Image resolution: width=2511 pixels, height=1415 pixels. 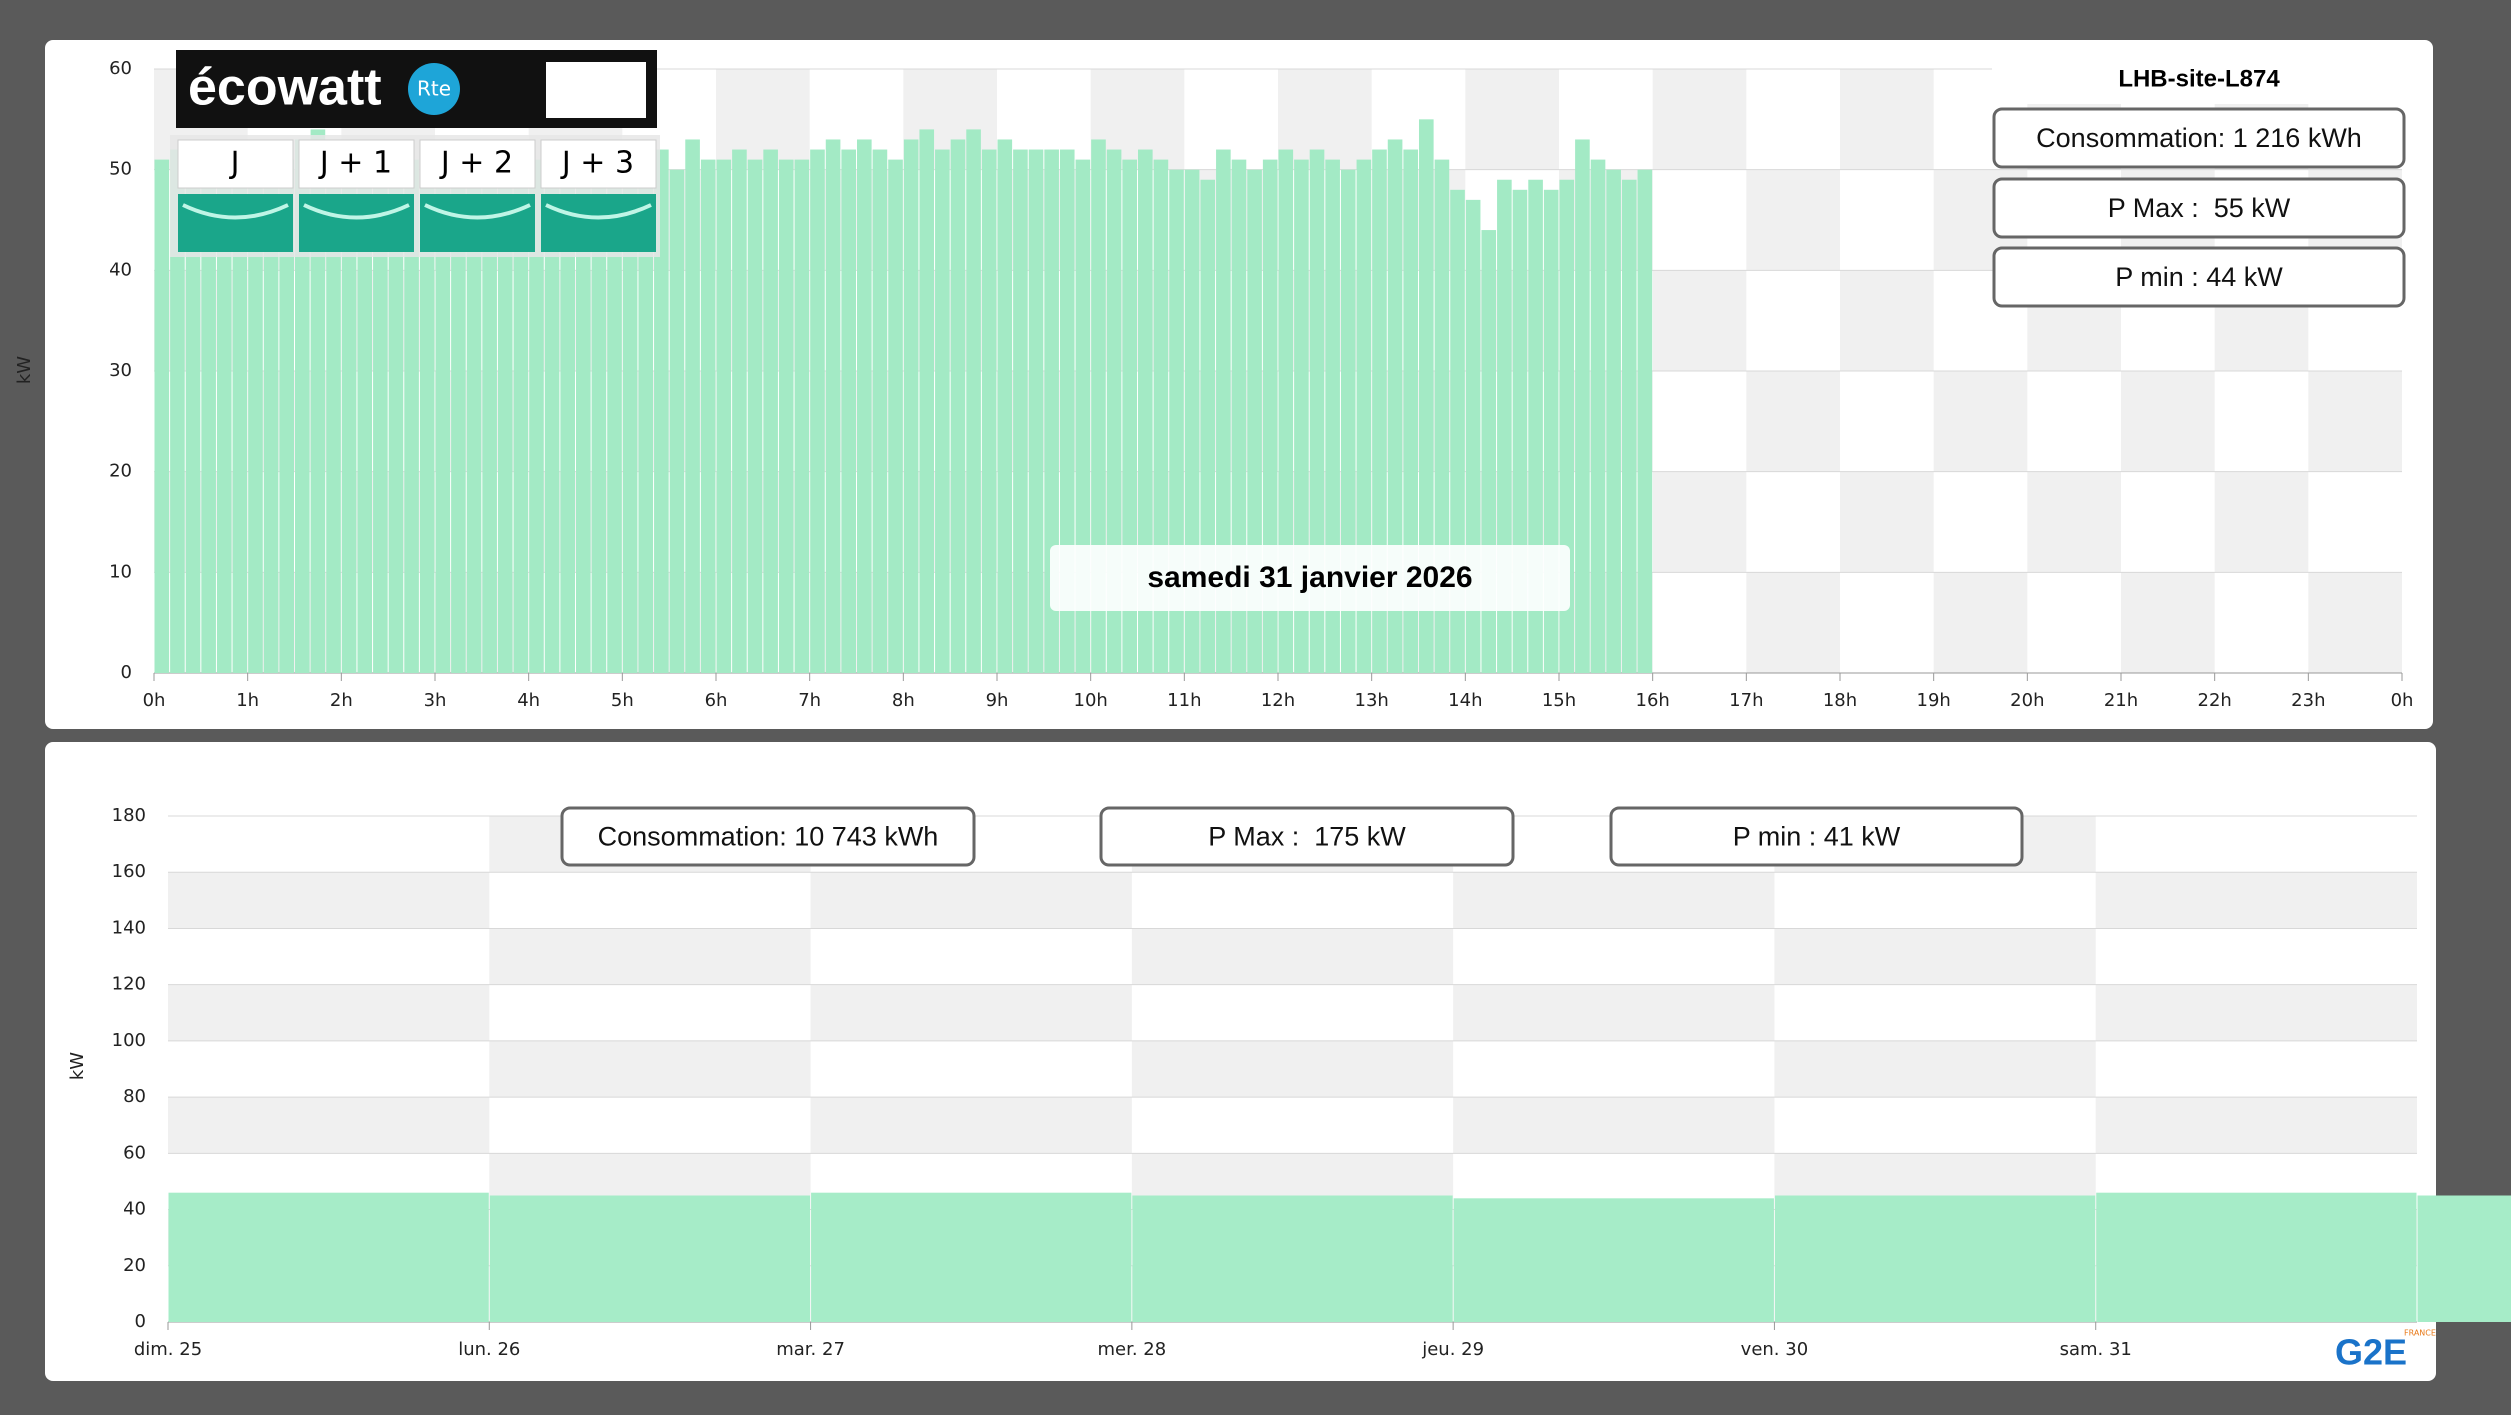 What do you see at coordinates (1746, 700) in the screenshot?
I see `x-tick-label: 17h` at bounding box center [1746, 700].